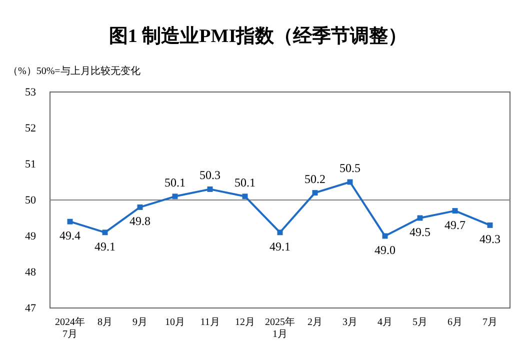 The height and width of the screenshot is (346, 517). What do you see at coordinates (385, 250) in the screenshot?
I see `data-label: 49.0` at bounding box center [385, 250].